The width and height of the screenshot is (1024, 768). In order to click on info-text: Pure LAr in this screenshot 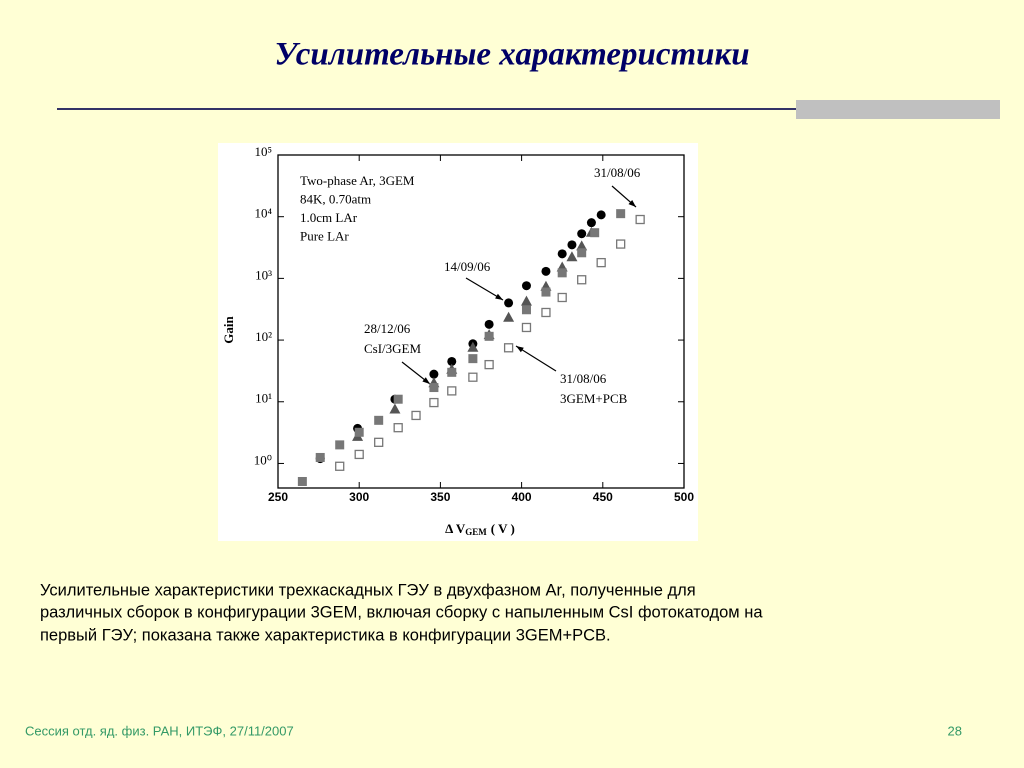, I will do `click(324, 235)`.